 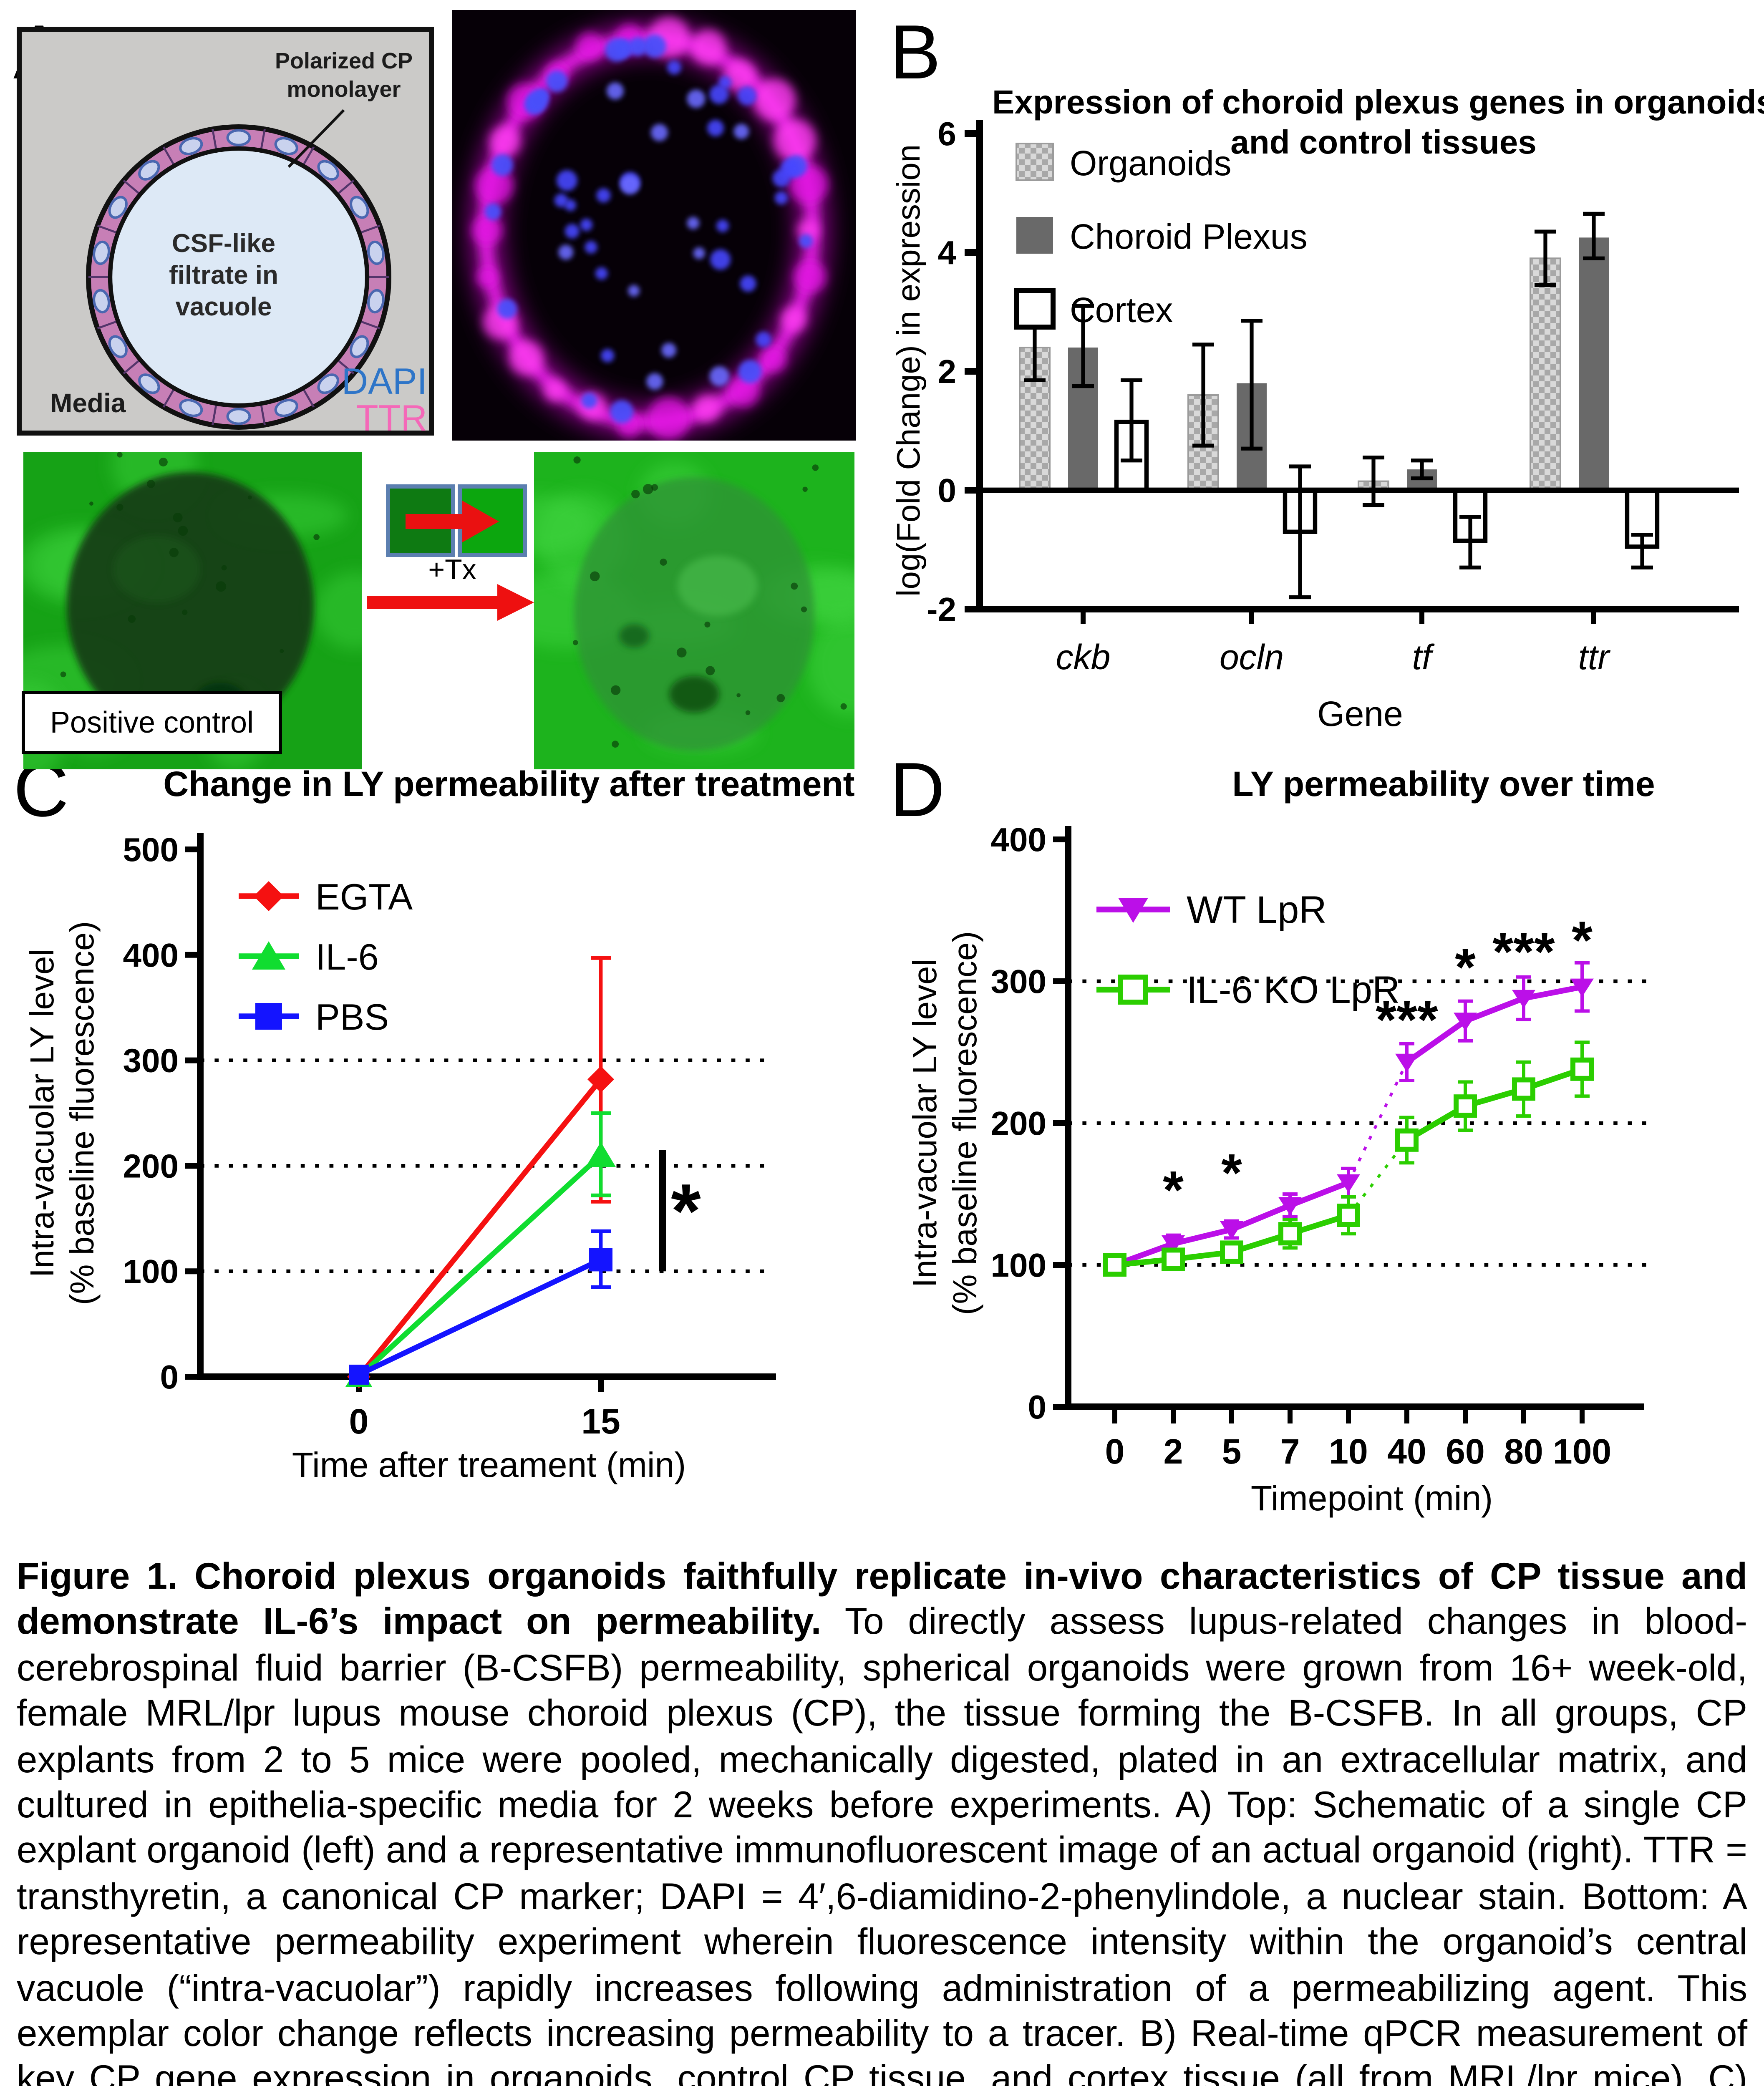 I want to click on significance-stars: * ***** *** *, so click(x=1378, y=1066).